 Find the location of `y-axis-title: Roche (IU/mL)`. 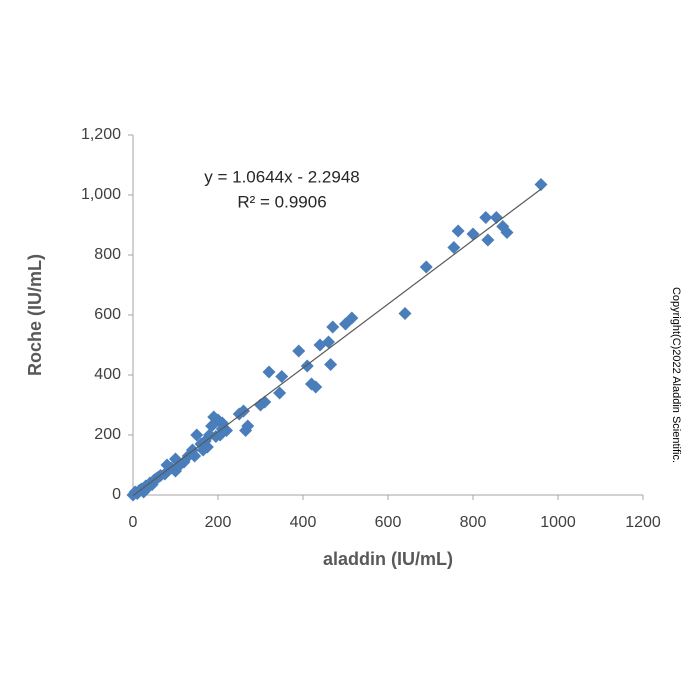

y-axis-title: Roche (IU/mL) is located at coordinates (35, 315).